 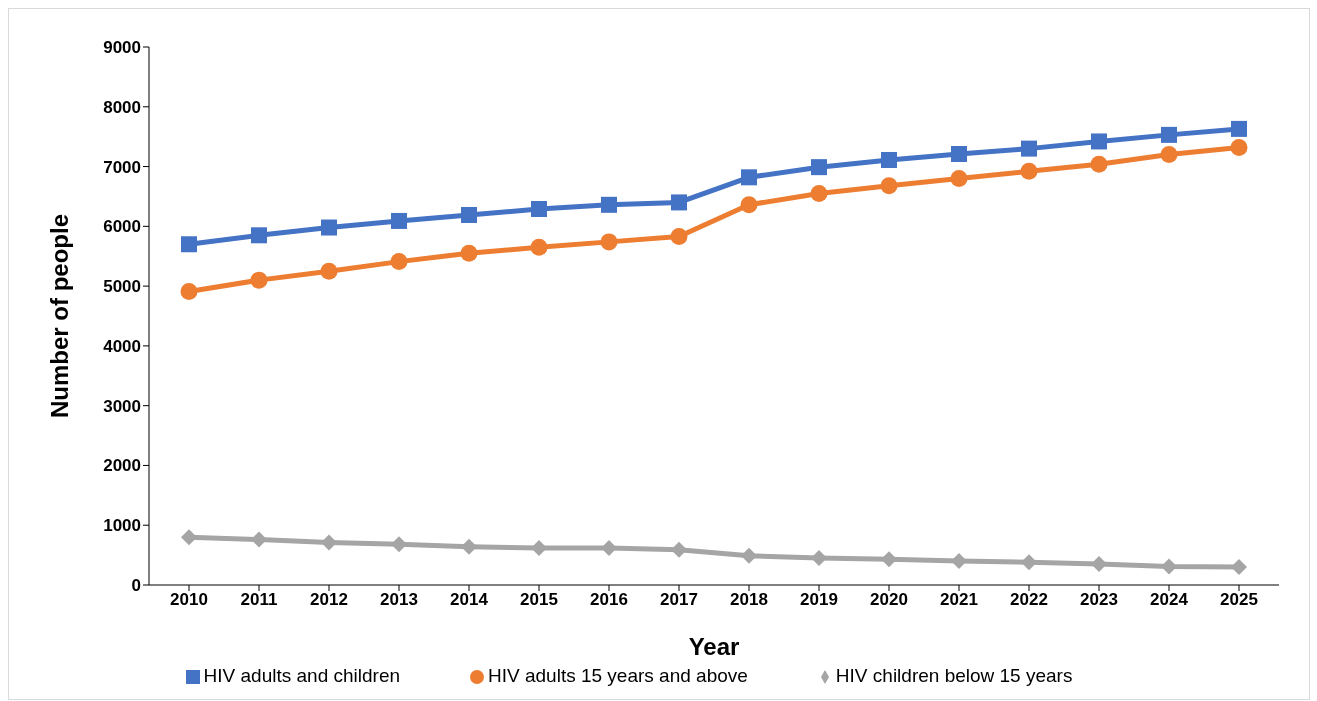 What do you see at coordinates (122, 406) in the screenshot?
I see `y-tick-label: 3000` at bounding box center [122, 406].